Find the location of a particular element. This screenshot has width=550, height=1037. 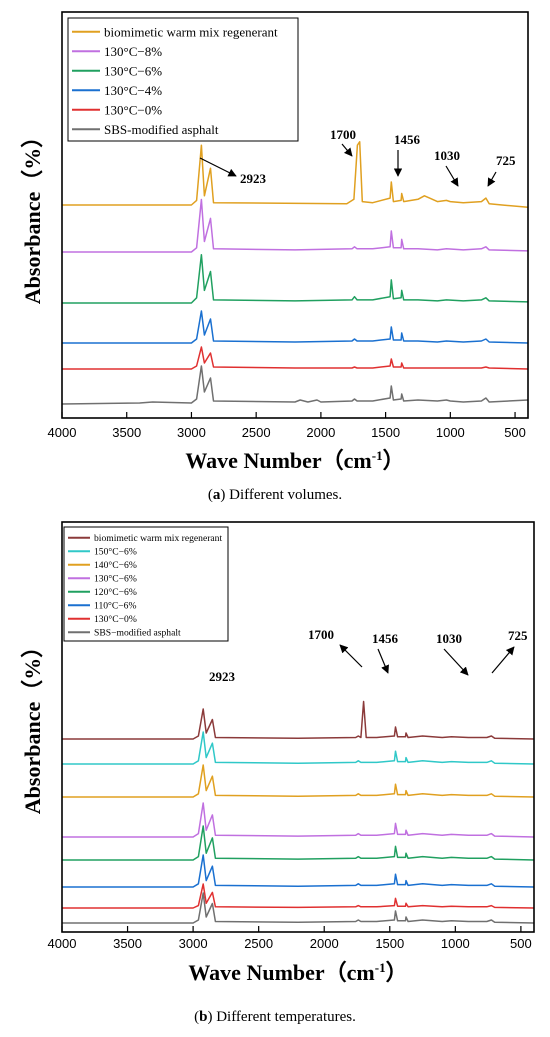

legend-label: 120°C−6% is located at coordinates (115, 592).